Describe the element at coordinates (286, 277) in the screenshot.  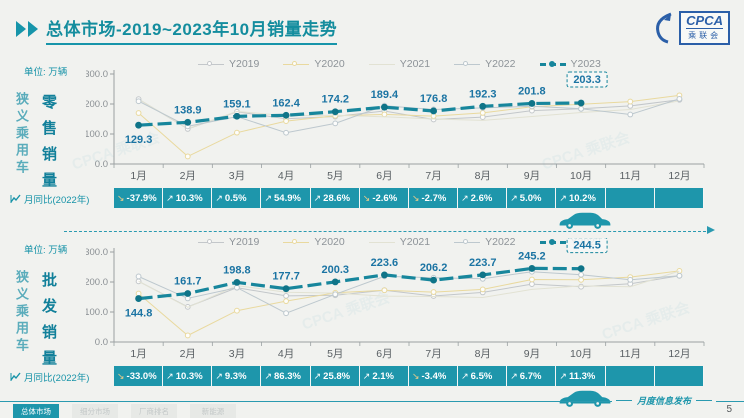
I see `svg-text: 177.7` at that location.